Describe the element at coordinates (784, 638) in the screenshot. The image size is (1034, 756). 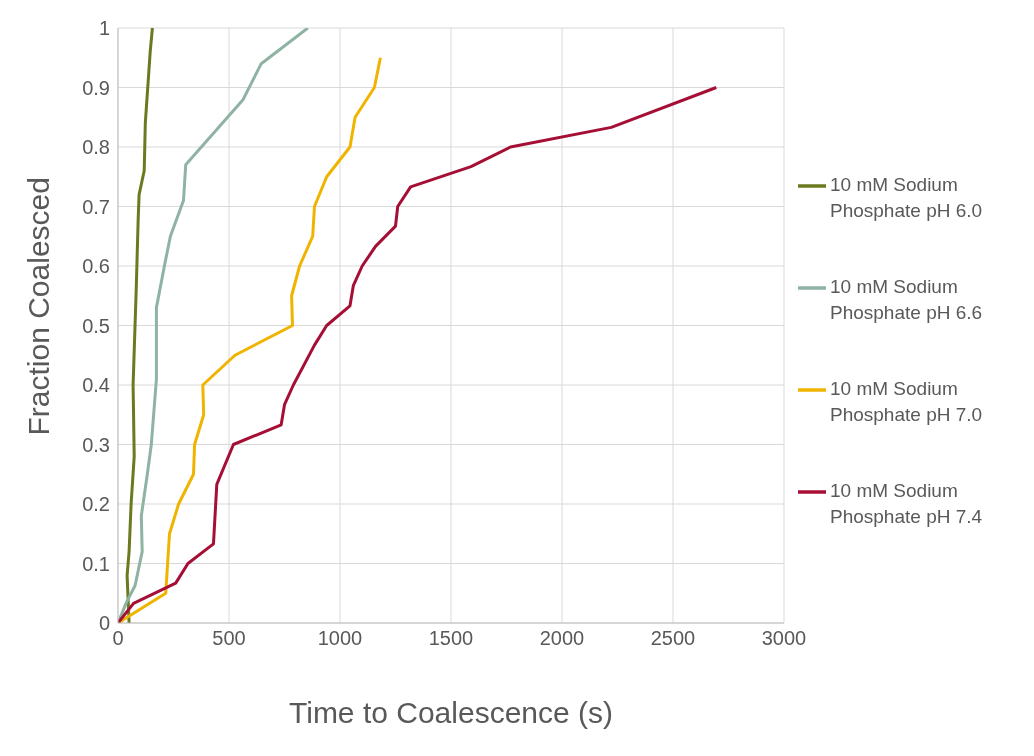
I see `x-tick-label: 3000` at that location.